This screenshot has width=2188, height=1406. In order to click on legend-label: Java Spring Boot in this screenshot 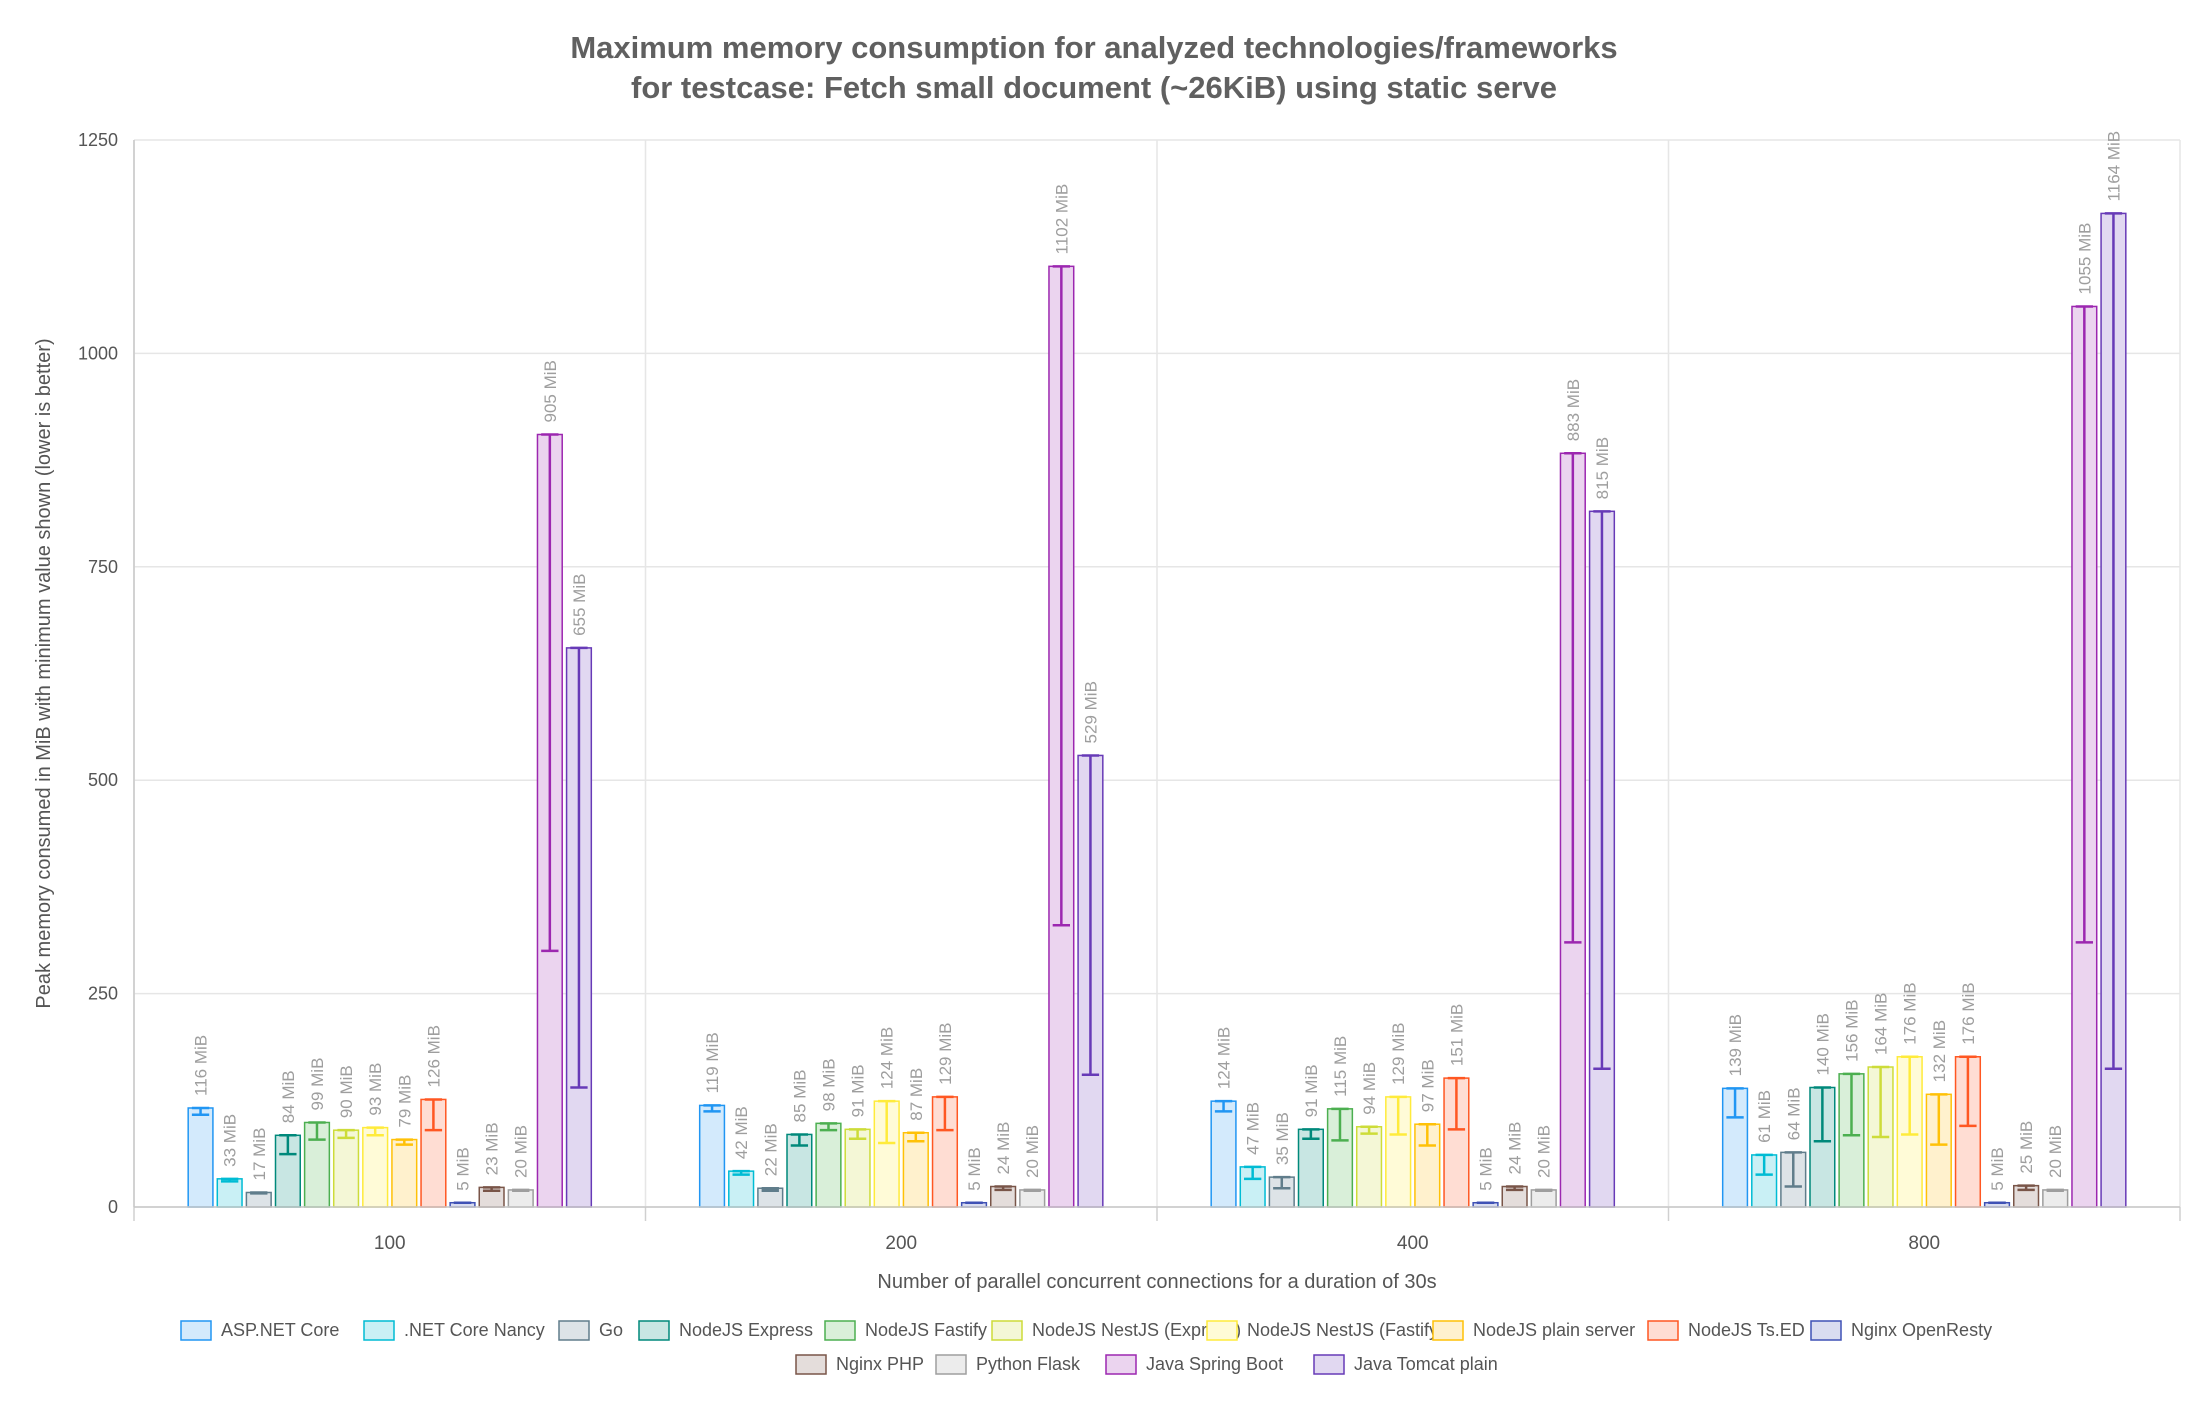, I will do `click(1214, 1364)`.